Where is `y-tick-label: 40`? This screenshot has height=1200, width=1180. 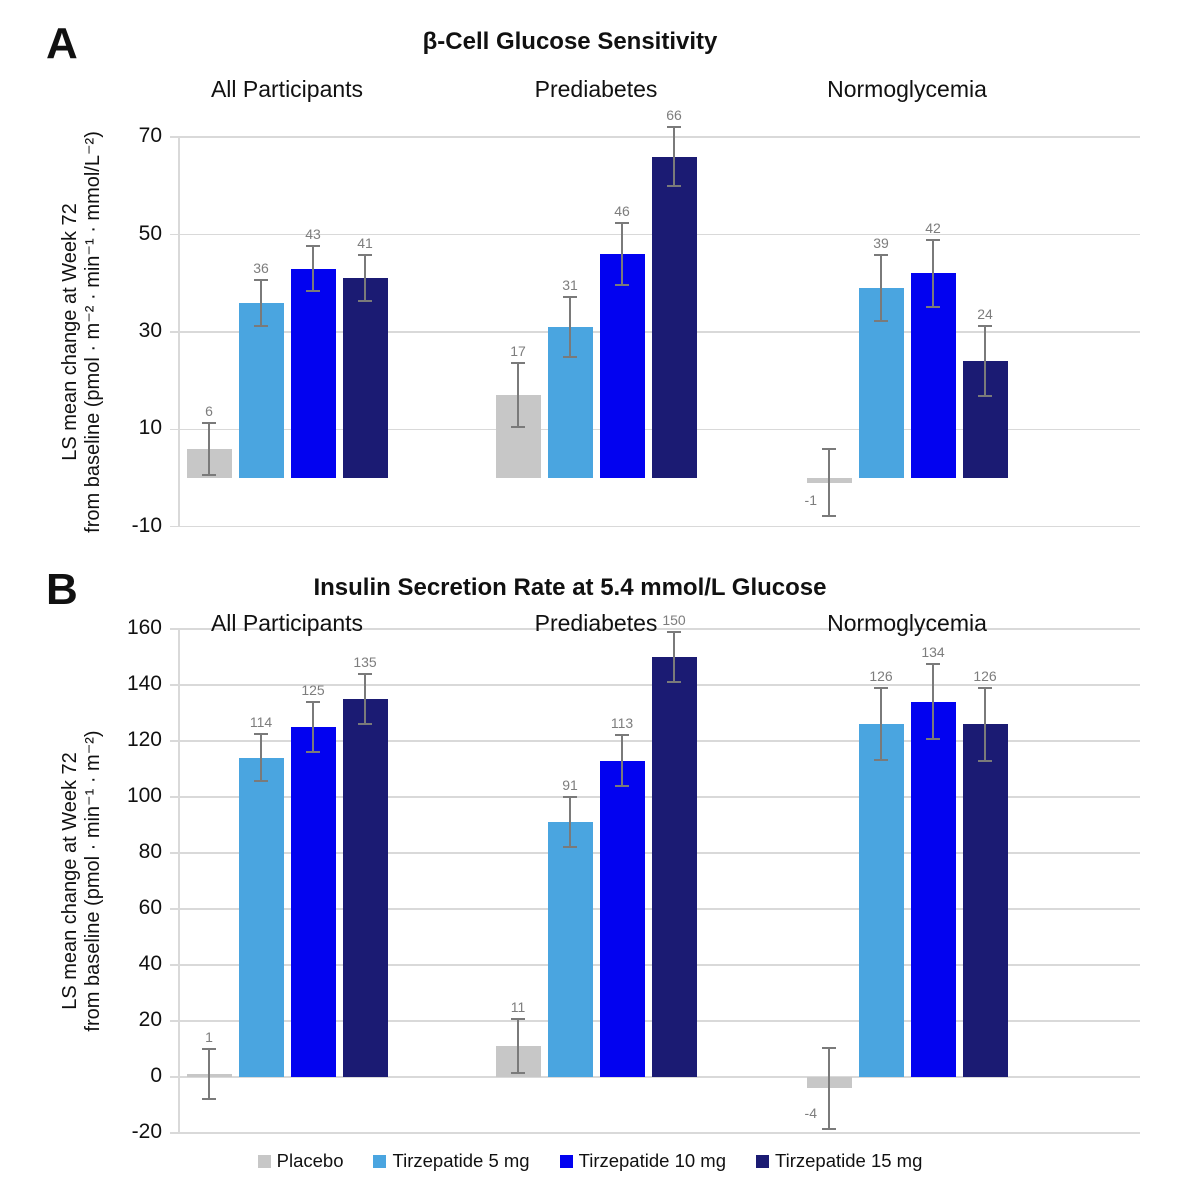 y-tick-label: 40 is located at coordinates (150, 963).